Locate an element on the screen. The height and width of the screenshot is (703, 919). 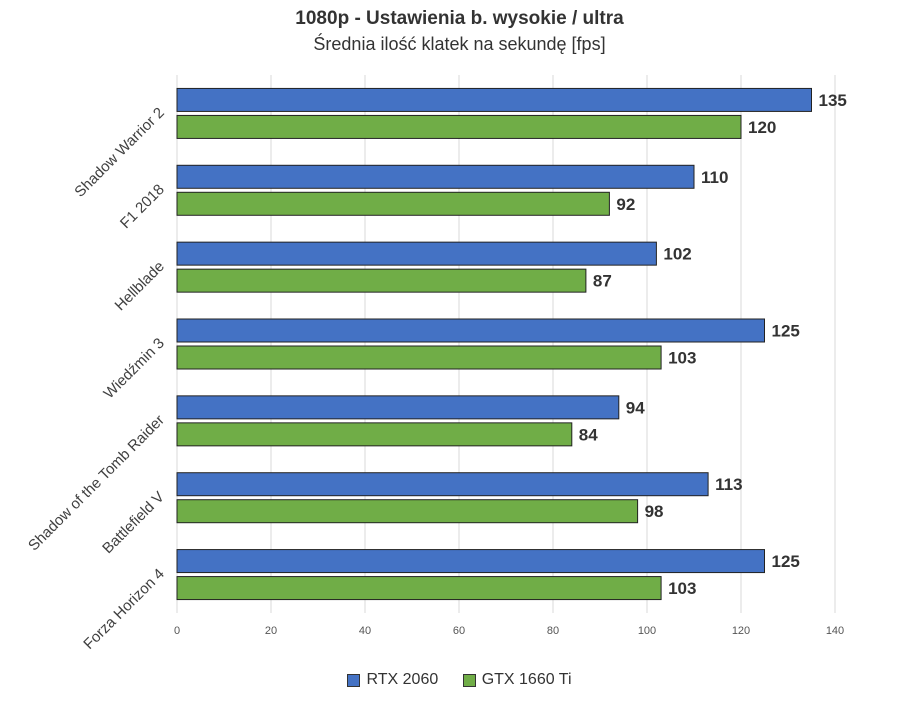
value-label-rtx-2060-battlefield-v: 113 is located at coordinates (728, 484).